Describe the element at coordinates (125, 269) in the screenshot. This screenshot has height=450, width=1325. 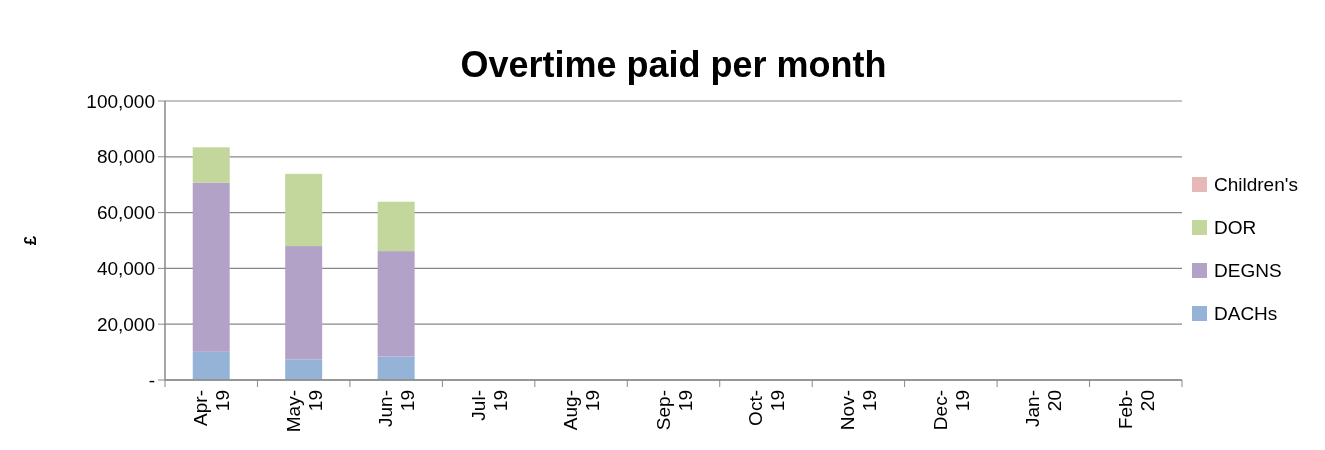
I see `y-tick-label: 40,000` at that location.